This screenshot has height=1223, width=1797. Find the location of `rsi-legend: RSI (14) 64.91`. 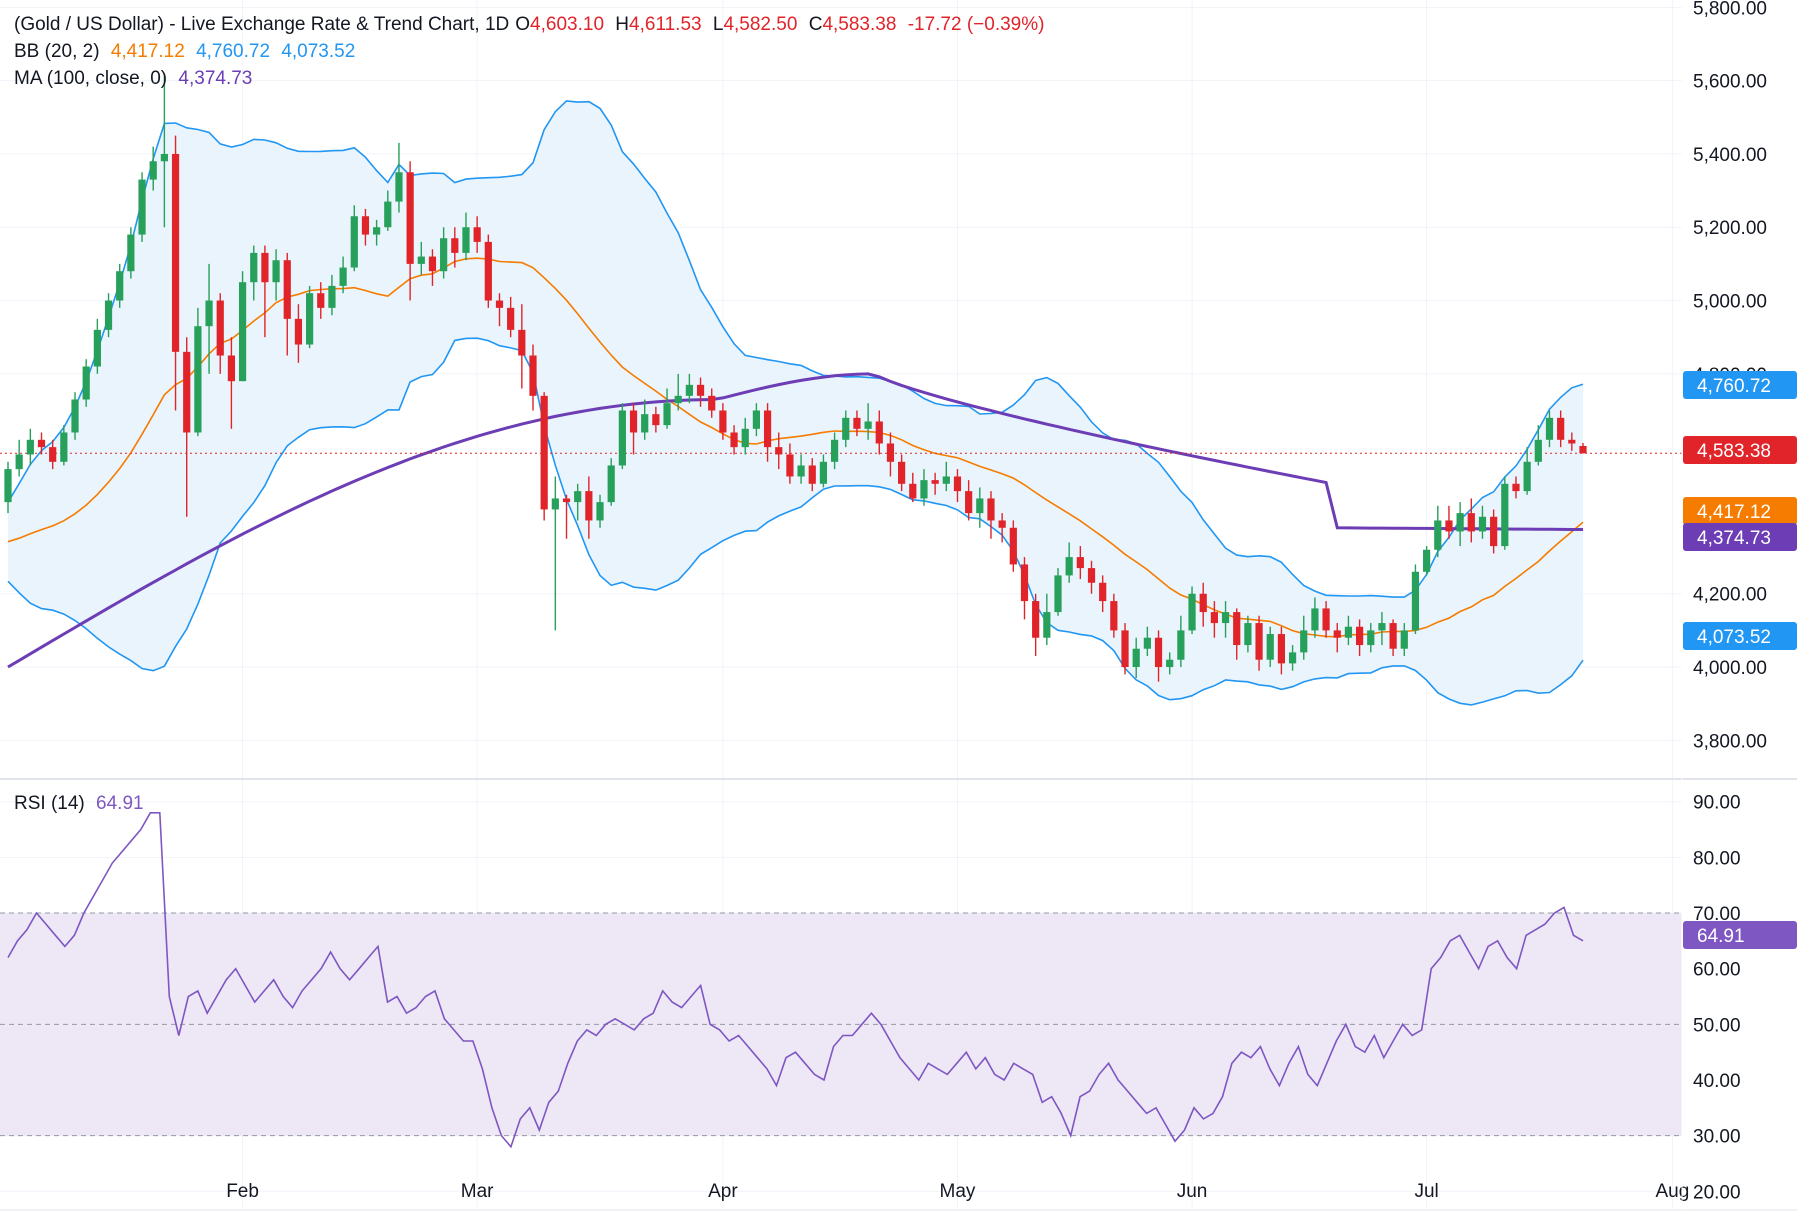

rsi-legend: RSI (14) 64.91 is located at coordinates (82, 804).